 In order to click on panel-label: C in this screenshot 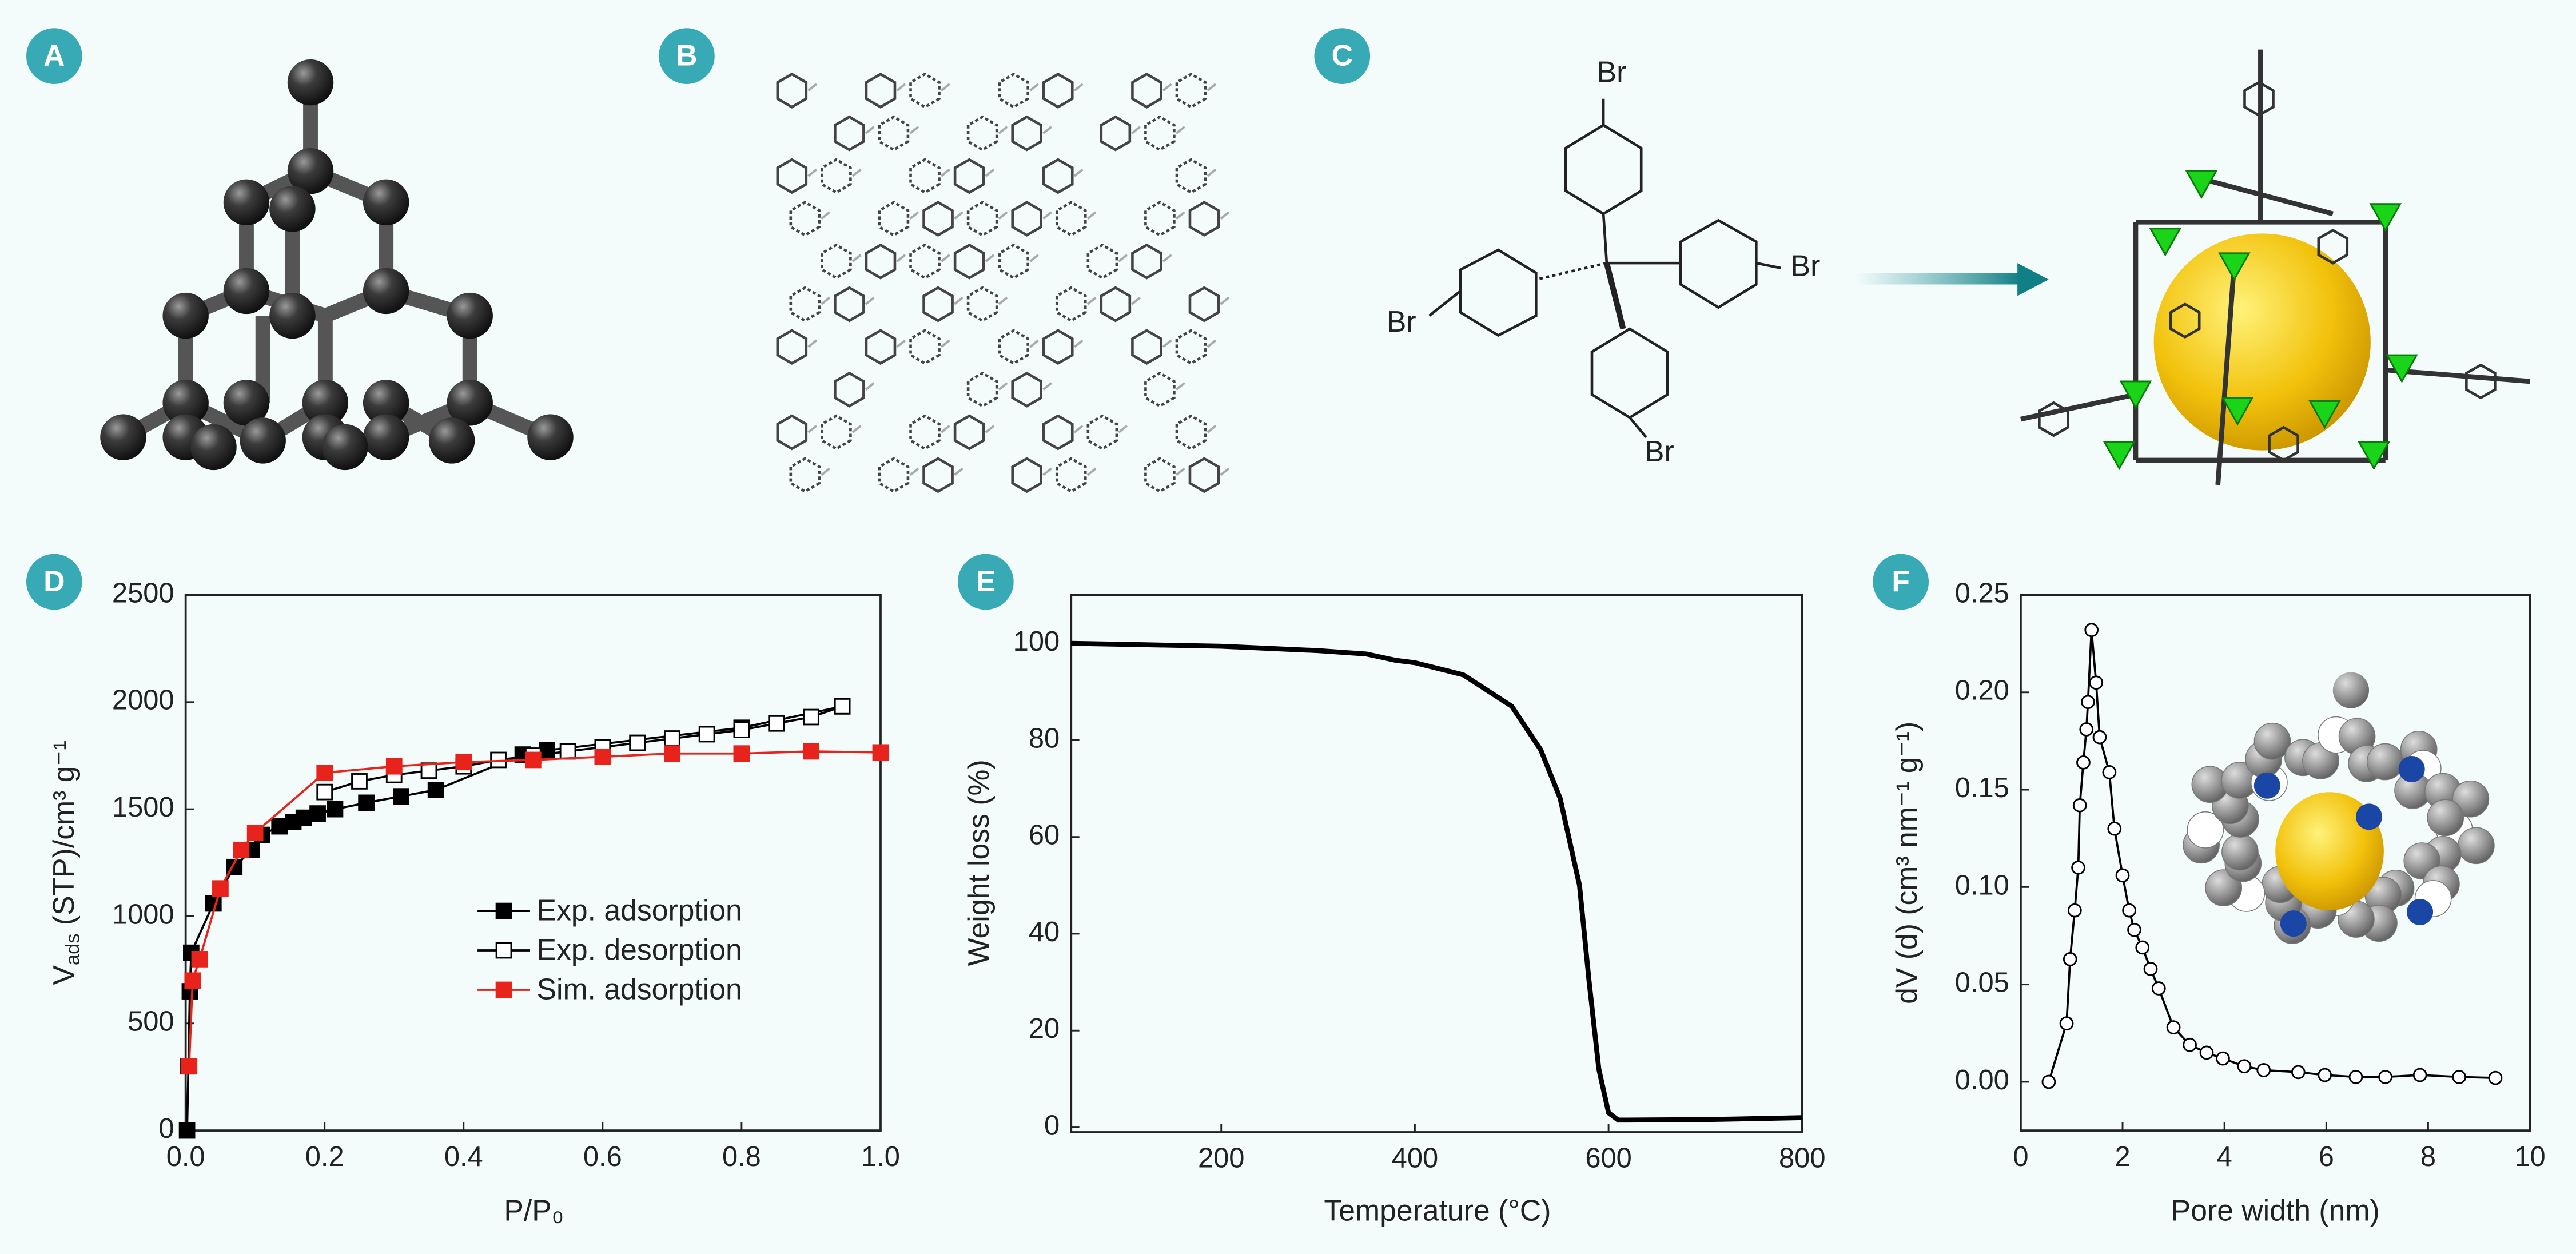, I will do `click(1342, 55)`.